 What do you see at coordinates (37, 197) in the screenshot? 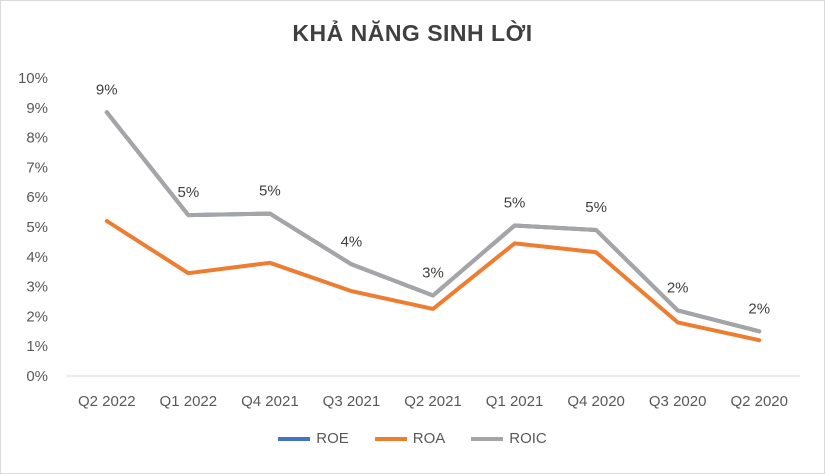
I see `y-tick-label: 6%` at bounding box center [37, 197].